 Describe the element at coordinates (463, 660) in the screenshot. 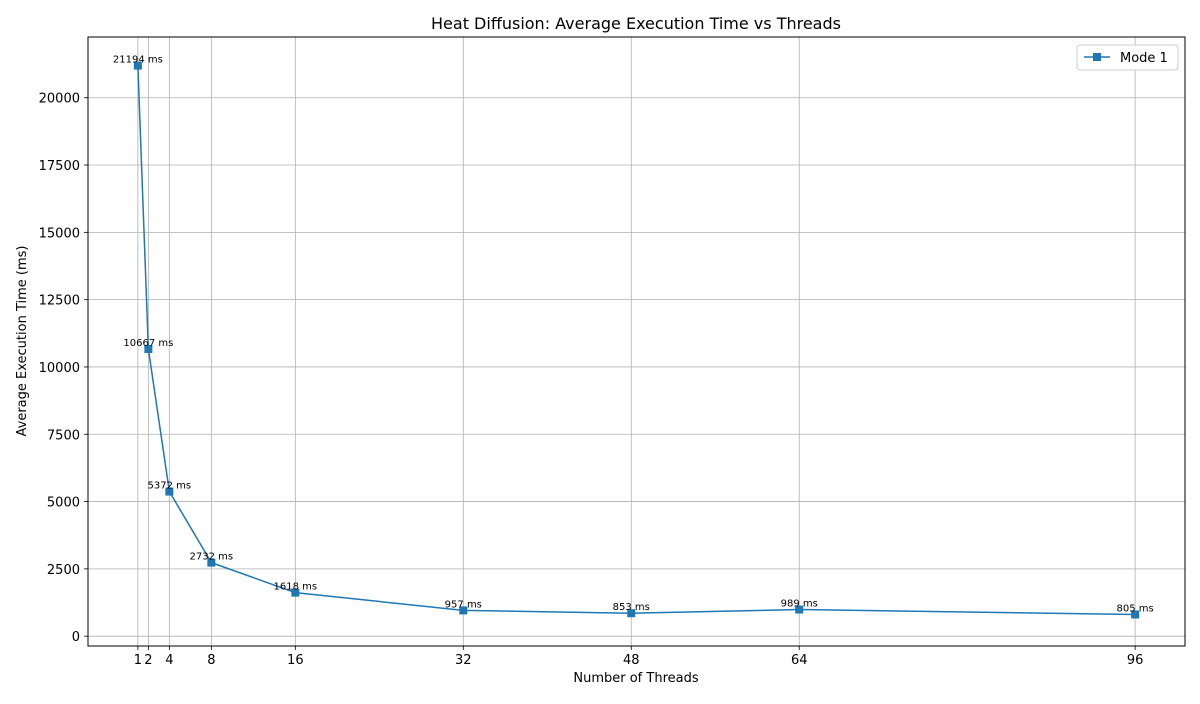

I see `x-tick-label: 32` at that location.